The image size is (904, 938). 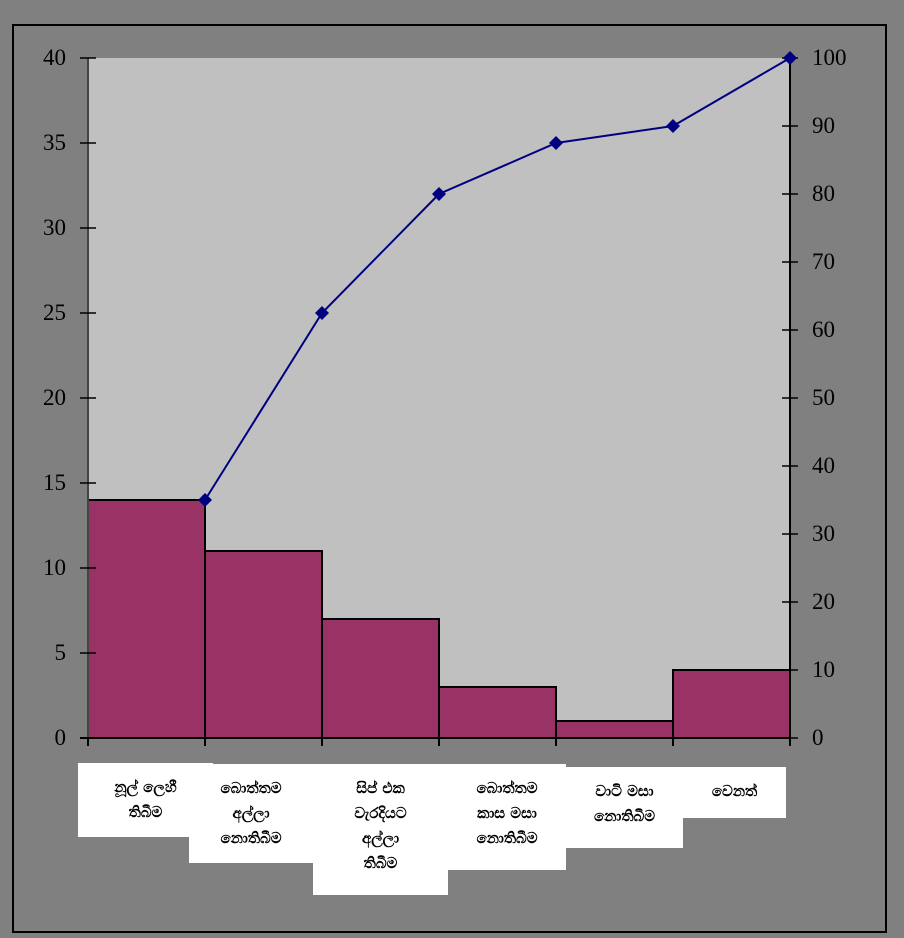 What do you see at coordinates (823, 125) in the screenshot?
I see `right-tick-label: 90` at bounding box center [823, 125].